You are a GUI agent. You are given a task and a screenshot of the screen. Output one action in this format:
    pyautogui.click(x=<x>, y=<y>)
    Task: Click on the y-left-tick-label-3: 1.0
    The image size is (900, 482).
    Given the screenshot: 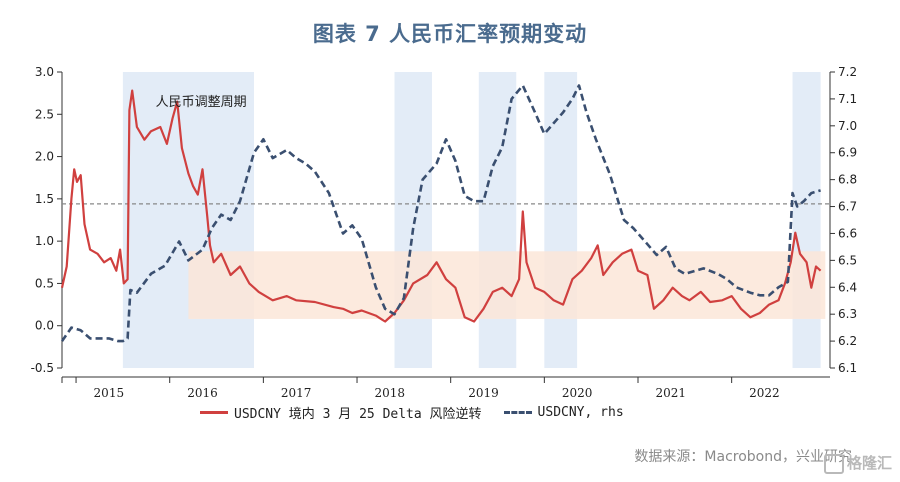 What is the action you would take?
    pyautogui.click(x=44, y=241)
    